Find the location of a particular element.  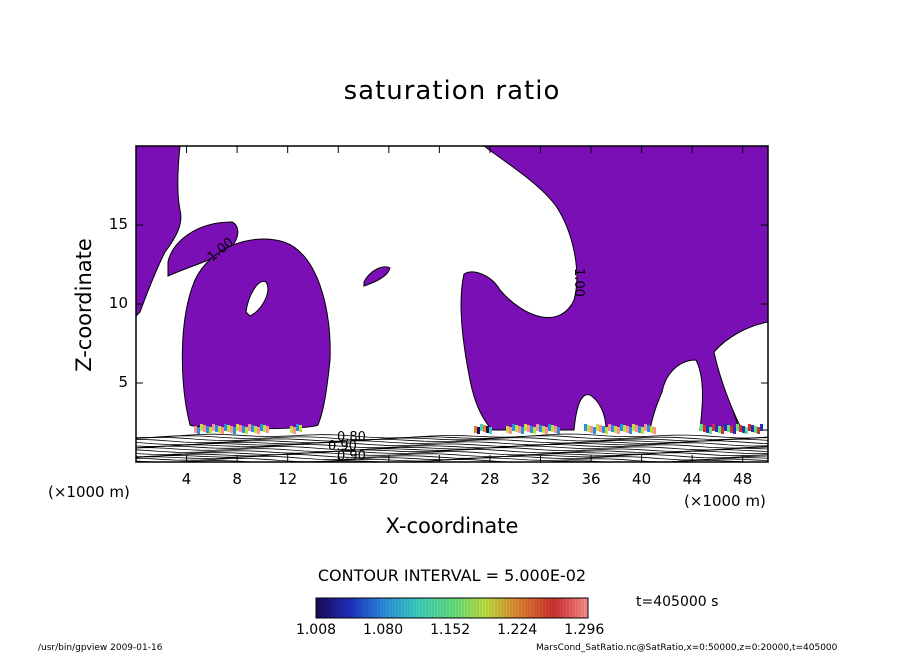

contour-label: 1.00 is located at coordinates (578, 282).